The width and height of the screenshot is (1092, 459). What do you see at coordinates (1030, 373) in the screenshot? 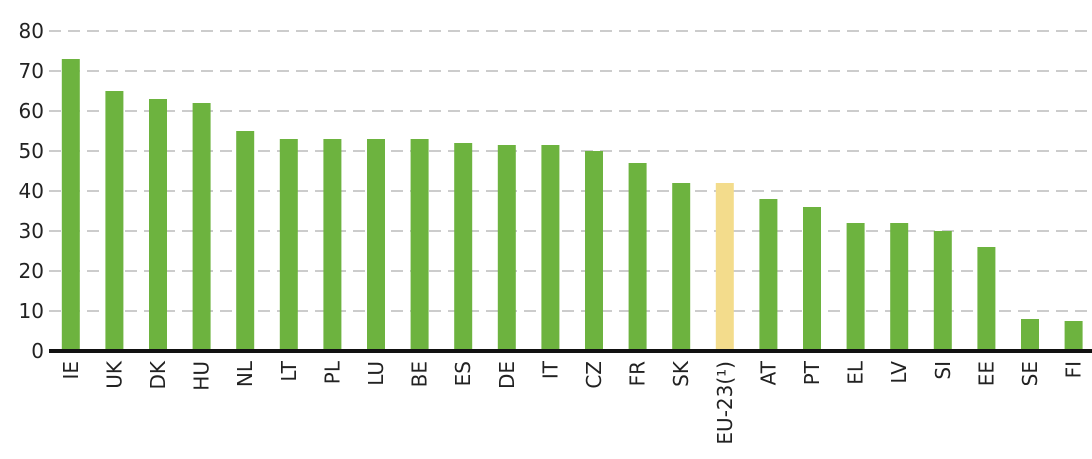
I see `x-tick-label: SE` at bounding box center [1030, 373].